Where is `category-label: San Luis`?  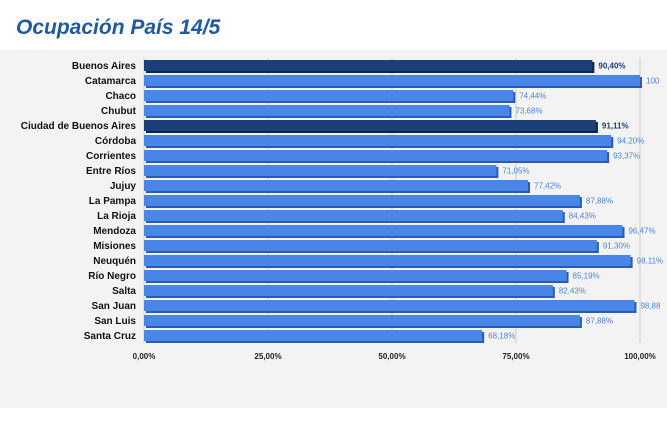 category-label: San Luis is located at coordinates (115, 321).